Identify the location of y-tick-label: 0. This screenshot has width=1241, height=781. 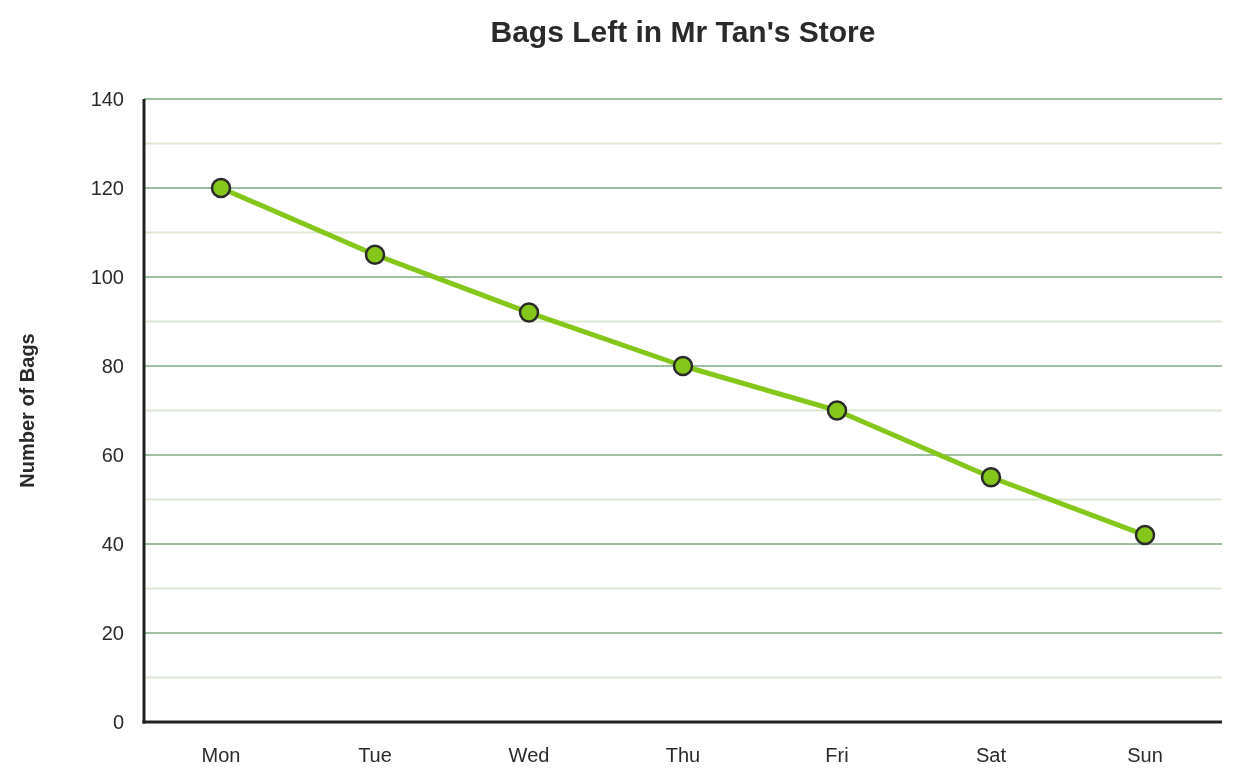
(118, 722).